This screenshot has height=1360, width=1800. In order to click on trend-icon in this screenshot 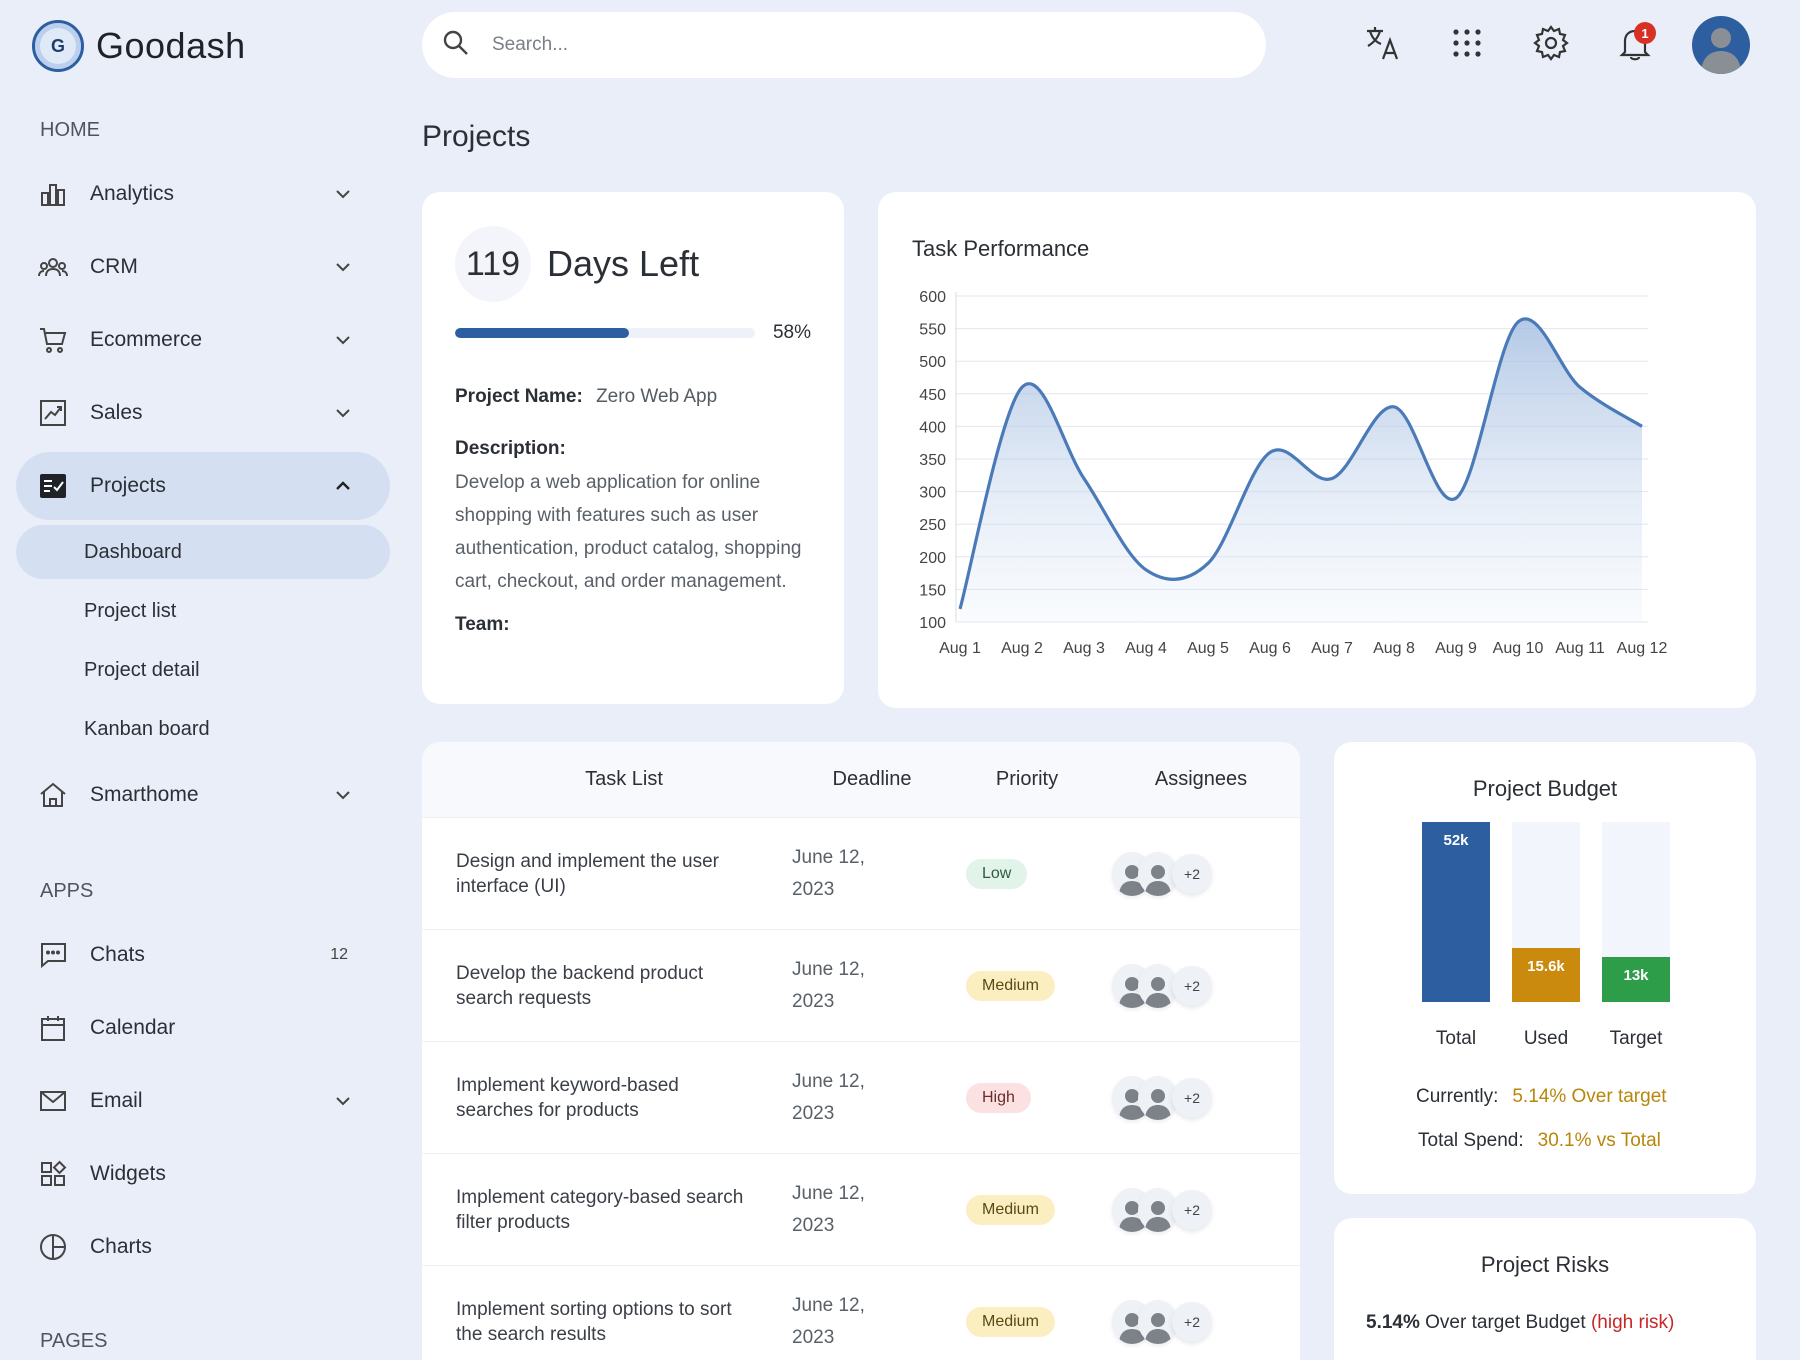, I will do `click(53, 413)`.